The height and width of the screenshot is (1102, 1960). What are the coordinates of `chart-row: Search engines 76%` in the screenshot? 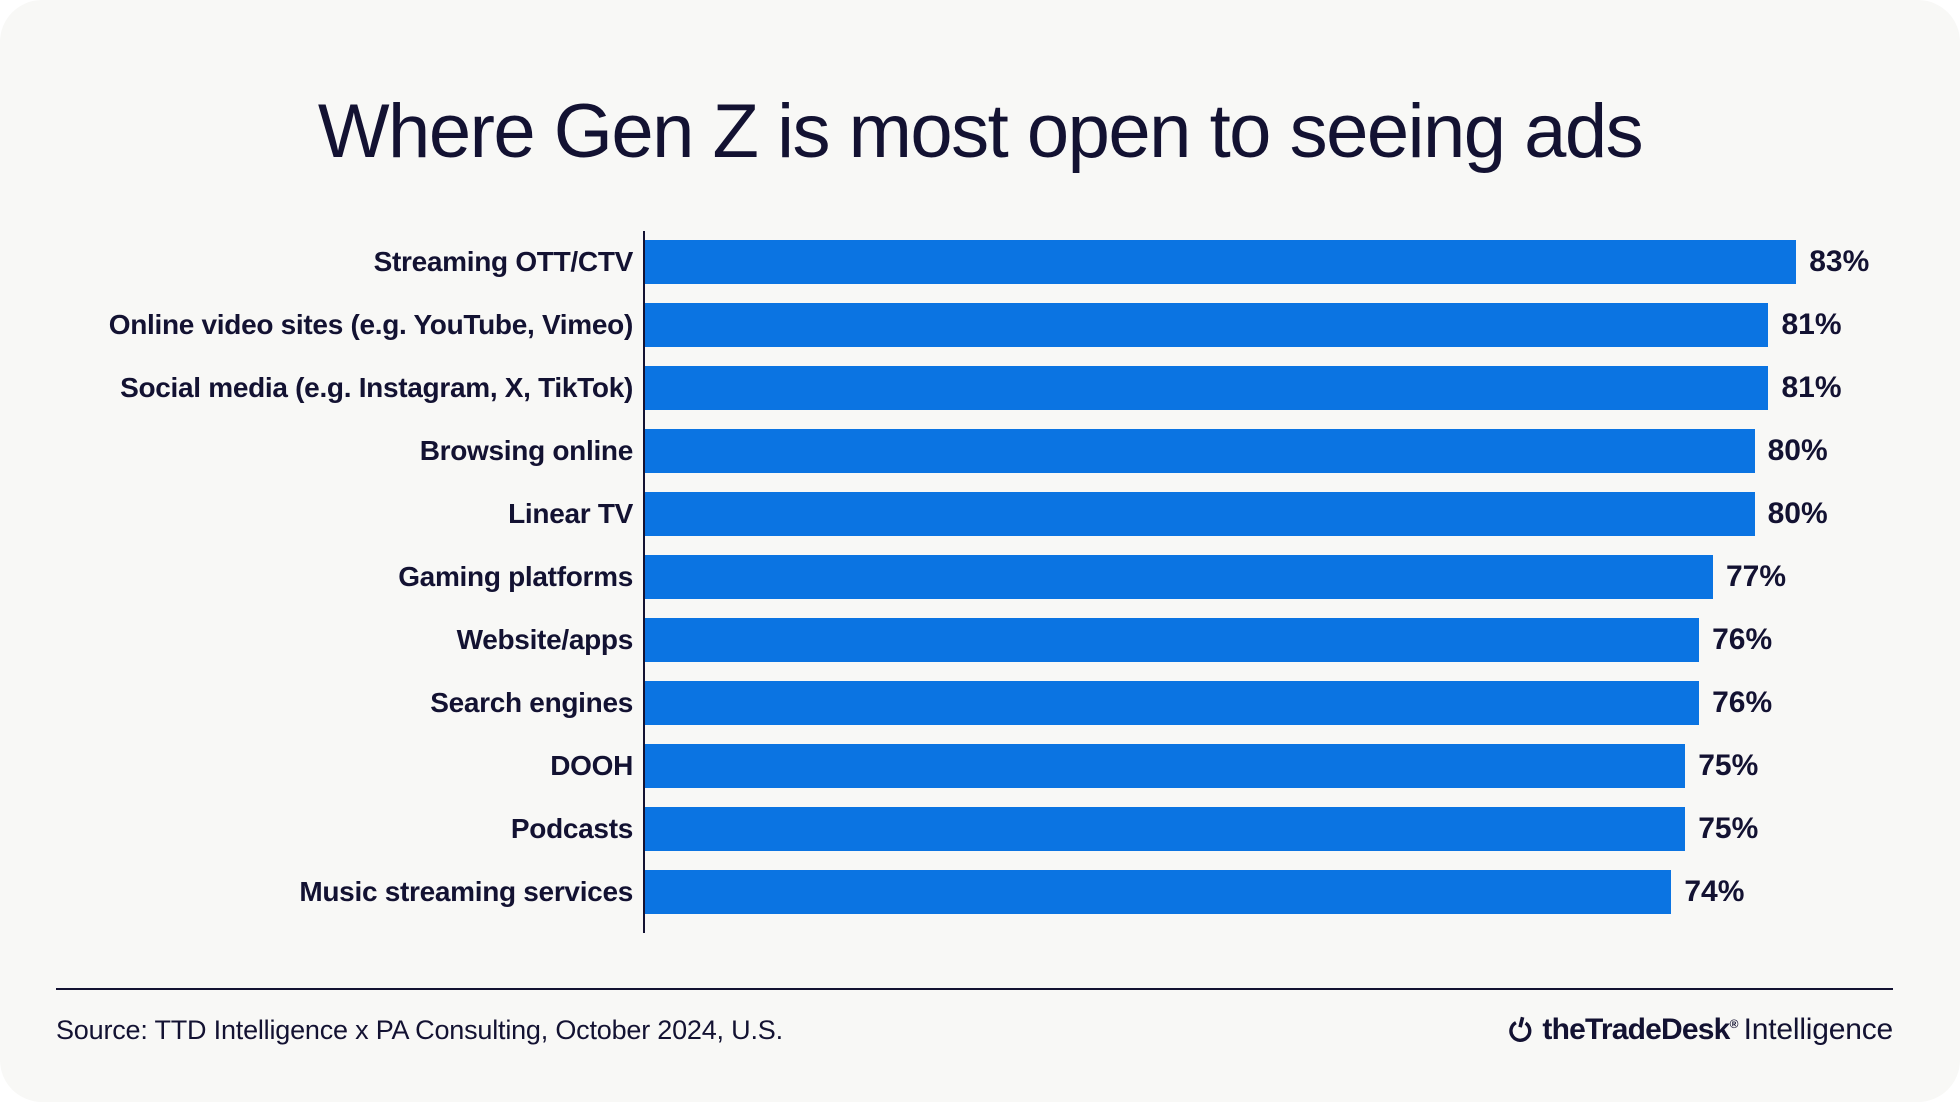 It's located at (980, 703).